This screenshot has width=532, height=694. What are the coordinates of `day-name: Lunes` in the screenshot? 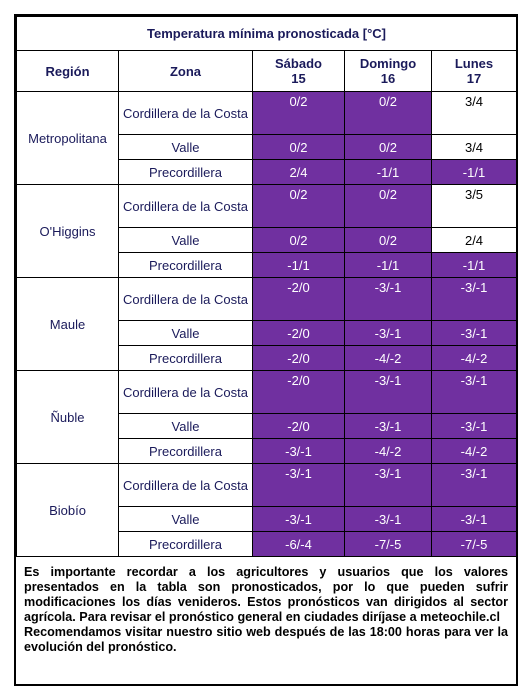 It's located at (474, 63).